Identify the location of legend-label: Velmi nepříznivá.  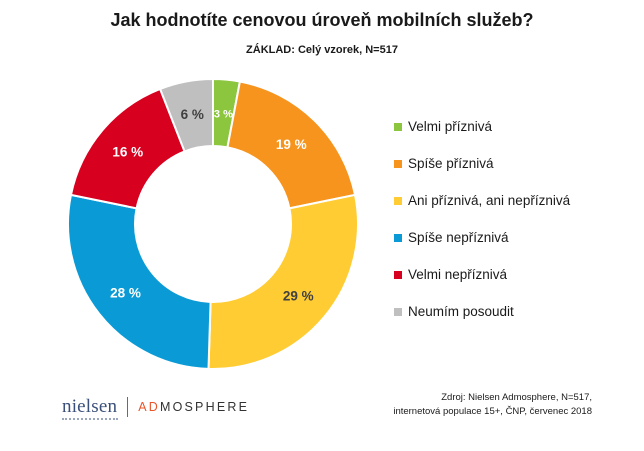
(458, 274).